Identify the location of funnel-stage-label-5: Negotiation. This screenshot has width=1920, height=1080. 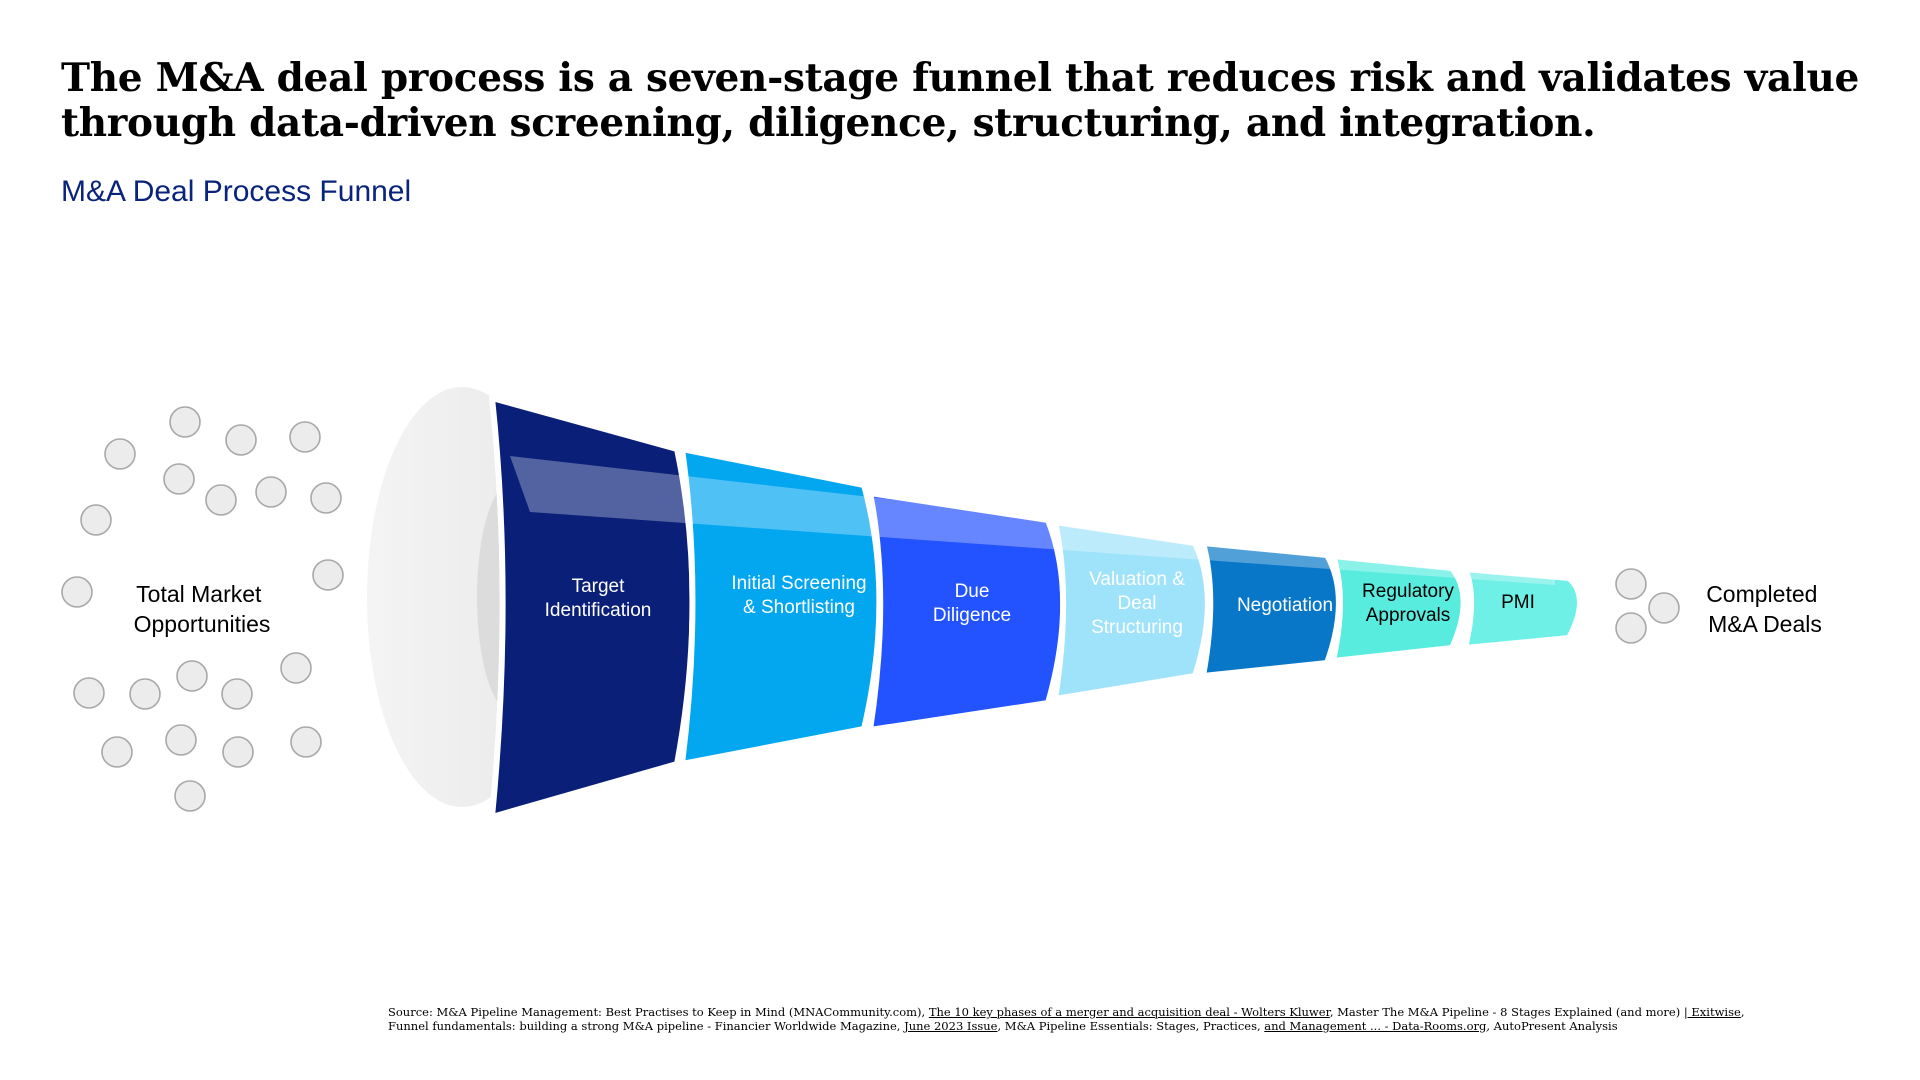
(1285, 605).